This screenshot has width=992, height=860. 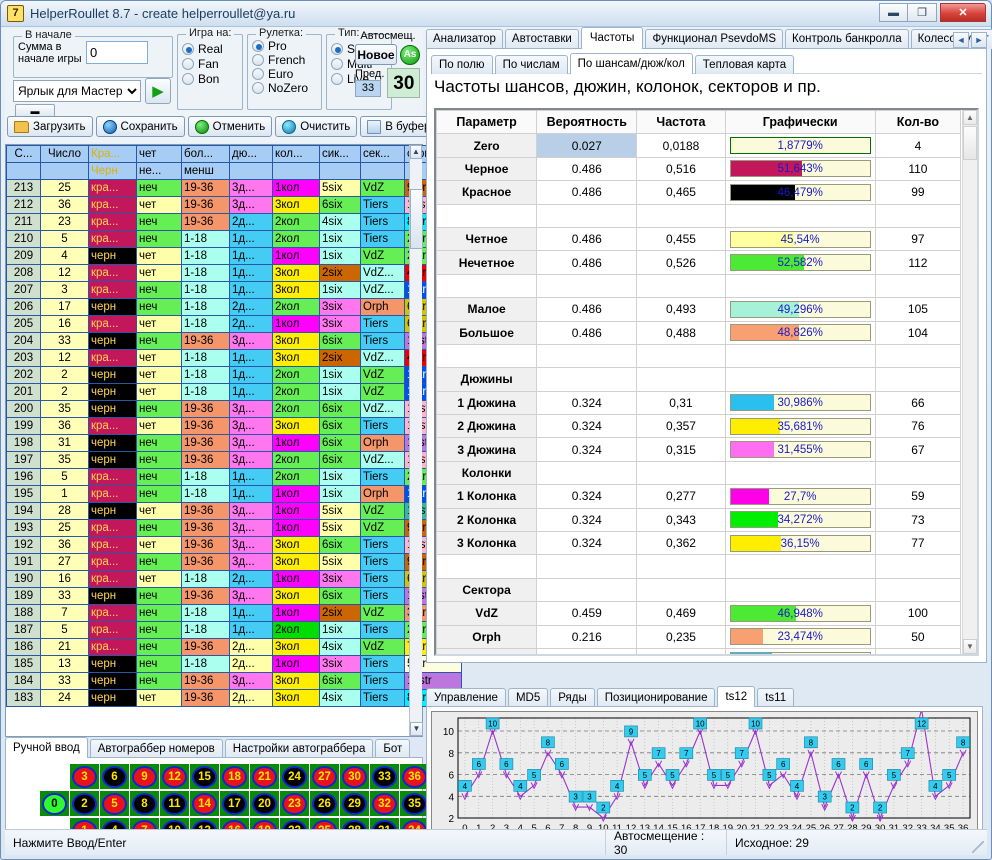 What do you see at coordinates (631, 63) in the screenshot?
I see `tab-freq-2: По шансам/дюж/кол` at bounding box center [631, 63].